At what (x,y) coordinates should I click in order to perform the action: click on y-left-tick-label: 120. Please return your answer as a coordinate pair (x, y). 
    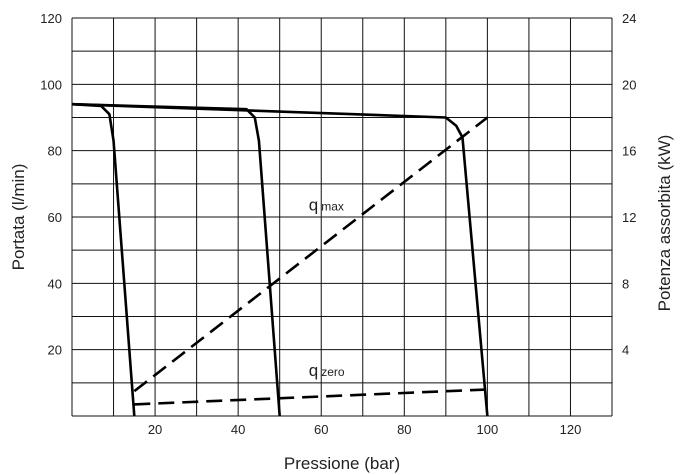
    Looking at the image, I should click on (51, 18).